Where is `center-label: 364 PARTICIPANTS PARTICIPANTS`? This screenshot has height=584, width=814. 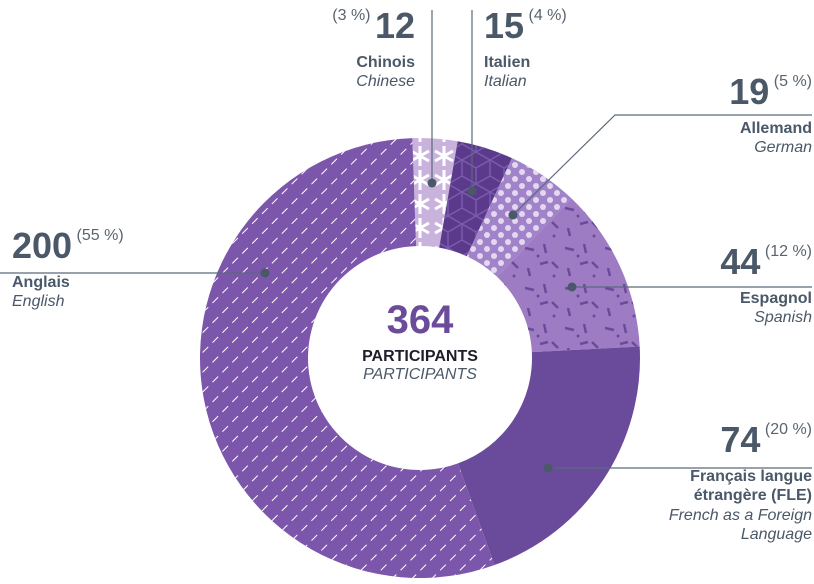
center-label: 364 PARTICIPANTS PARTICIPANTS is located at coordinates (420, 341).